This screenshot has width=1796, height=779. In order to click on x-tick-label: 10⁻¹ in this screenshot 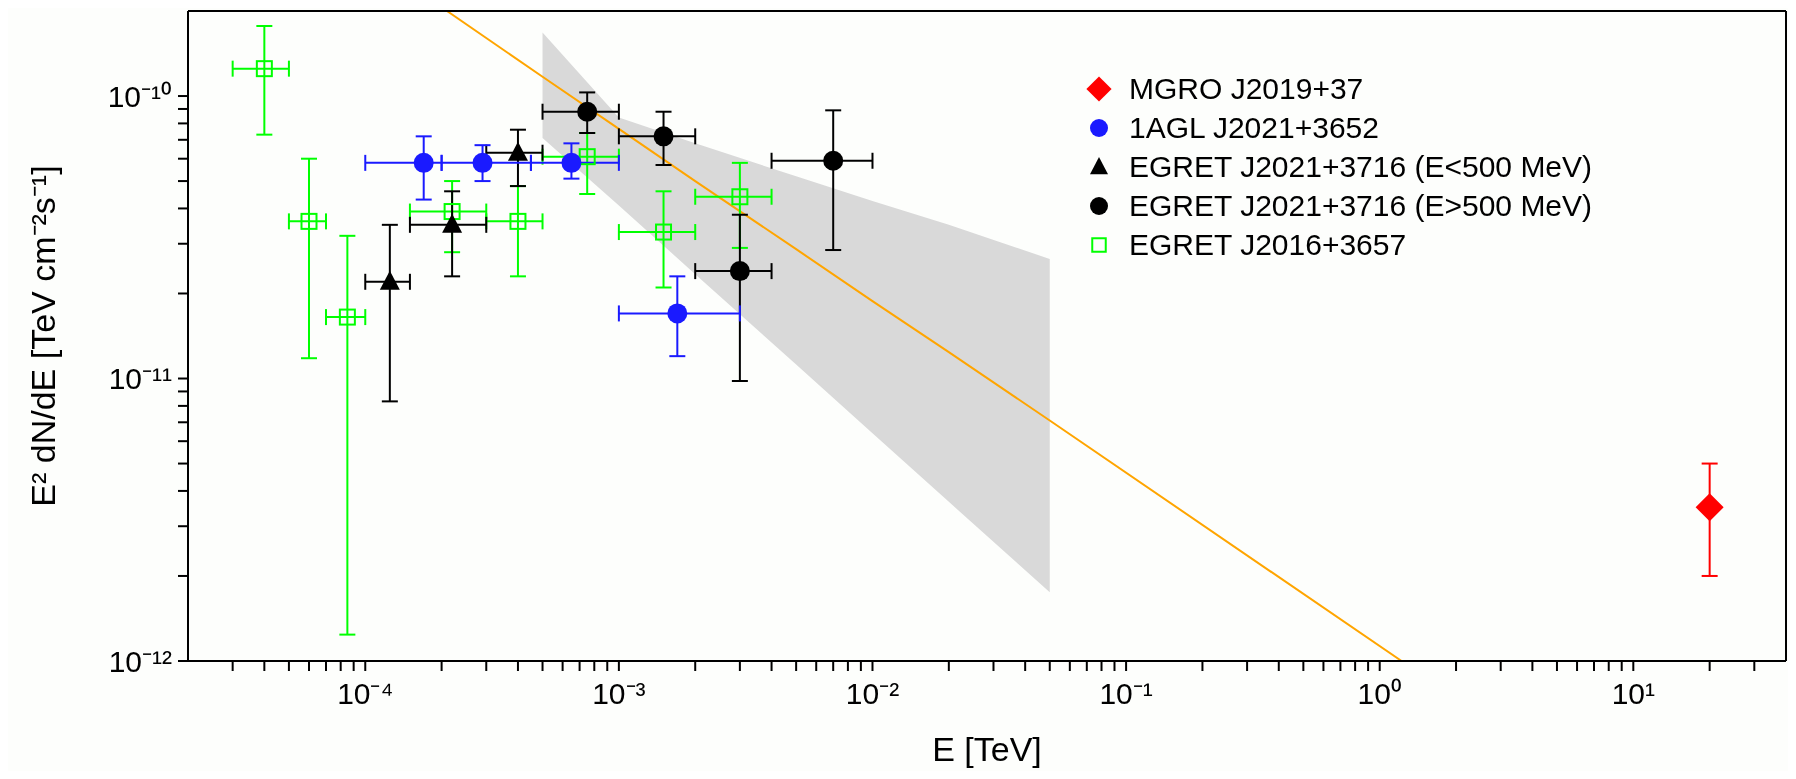, I will do `click(1126, 694)`.